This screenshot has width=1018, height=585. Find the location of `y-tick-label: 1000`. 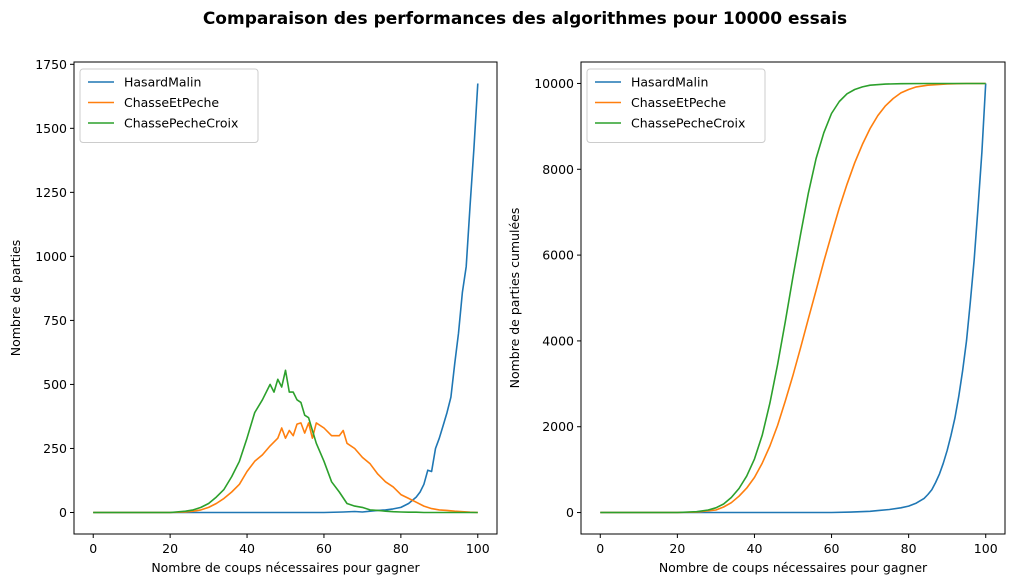

y-tick-label: 1000 is located at coordinates (51, 256).